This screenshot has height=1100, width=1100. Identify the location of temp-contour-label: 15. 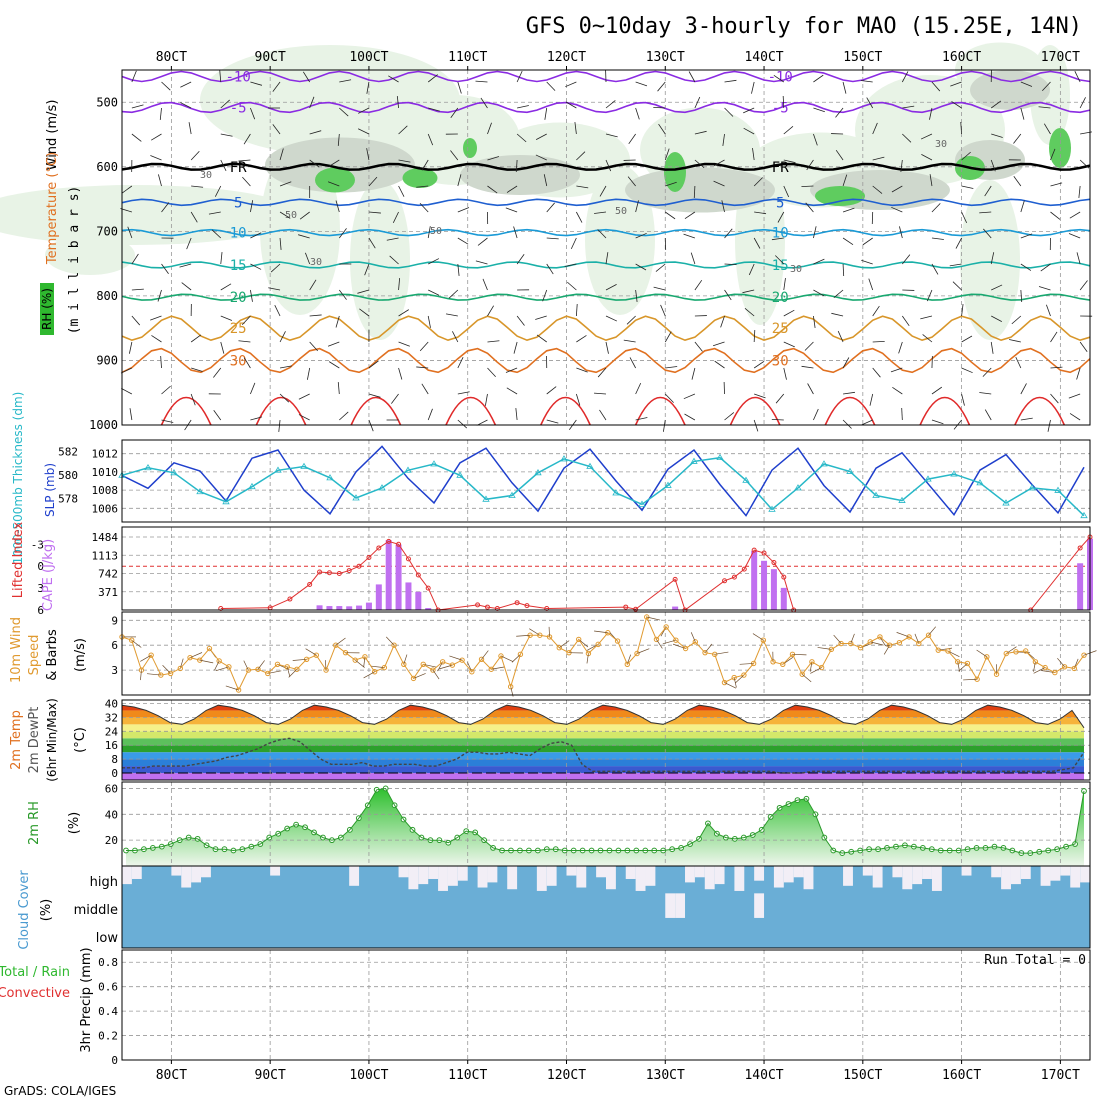
(780, 266).